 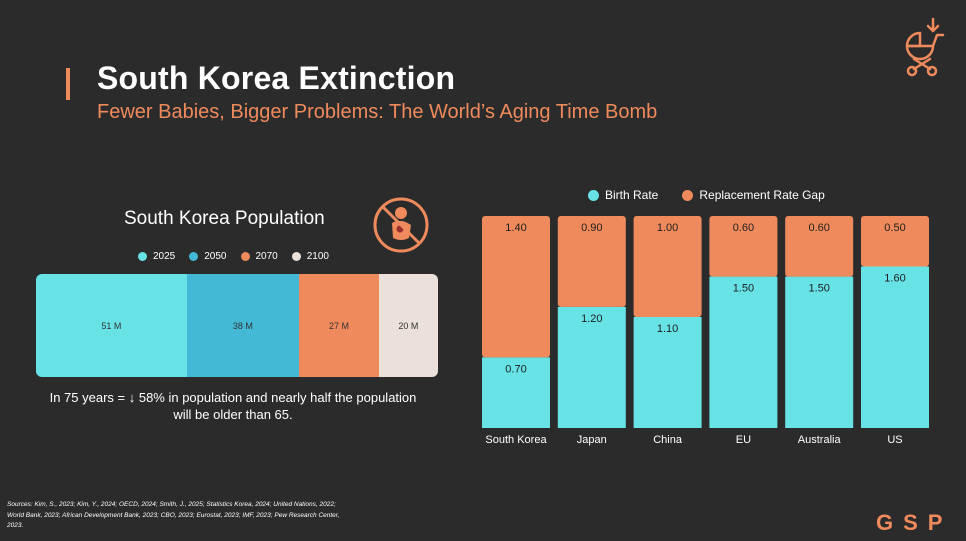 I want to click on population-segment-label: 20 M, so click(x=408, y=325).